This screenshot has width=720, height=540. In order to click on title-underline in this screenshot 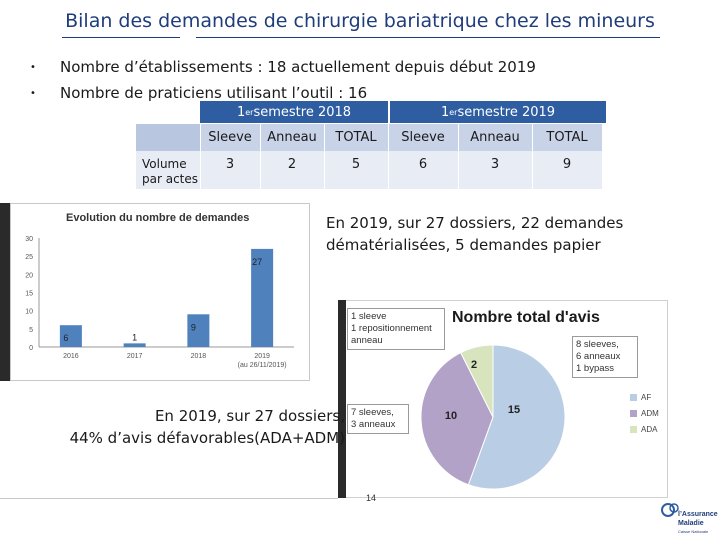, I will do `click(361, 37)`.